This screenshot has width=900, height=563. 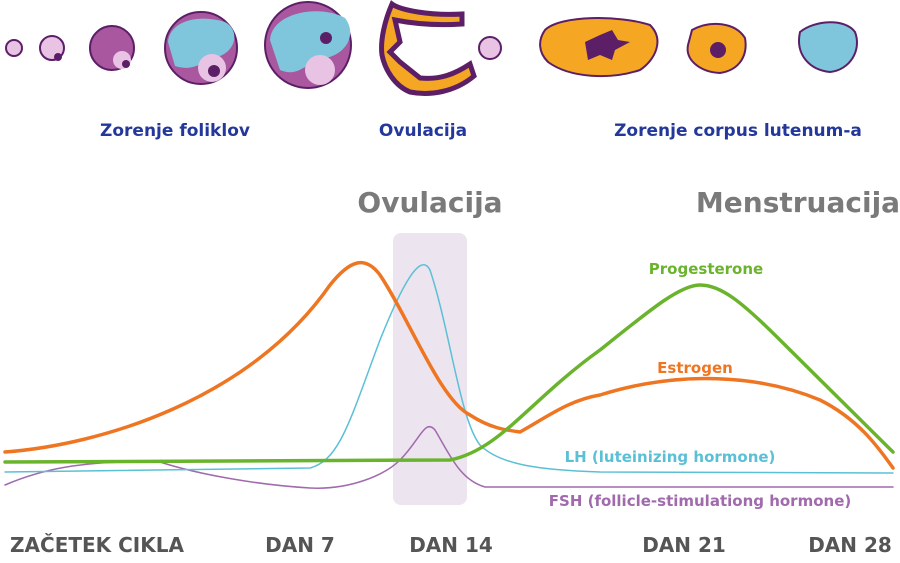 What do you see at coordinates (738, 131) in the screenshot?
I see `stage-label: Zorenje corpus lutenum-a` at bounding box center [738, 131].